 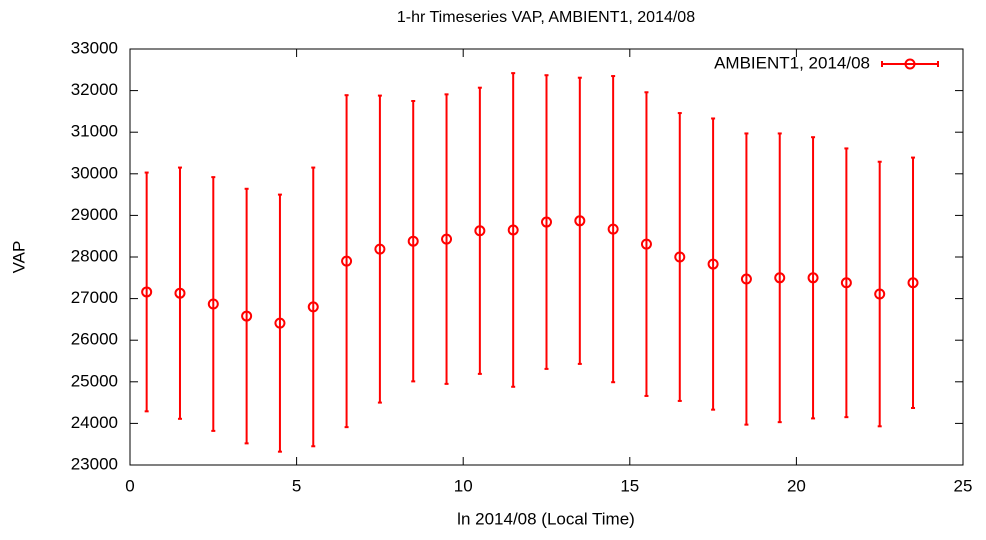 I want to click on y-tick-label: 30000, so click(x=94, y=172).